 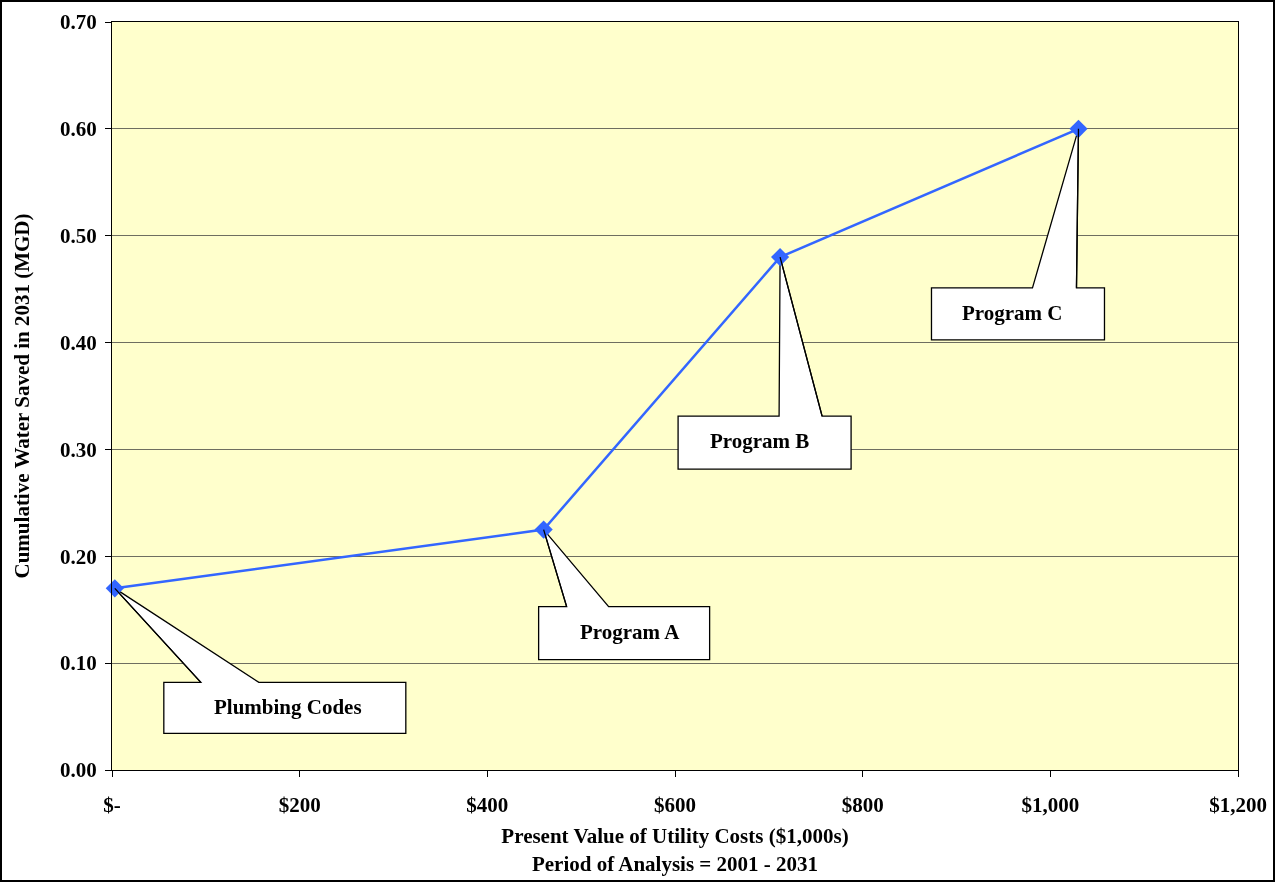 What do you see at coordinates (78, 236) in the screenshot?
I see `y-tick-label: 0.50` at bounding box center [78, 236].